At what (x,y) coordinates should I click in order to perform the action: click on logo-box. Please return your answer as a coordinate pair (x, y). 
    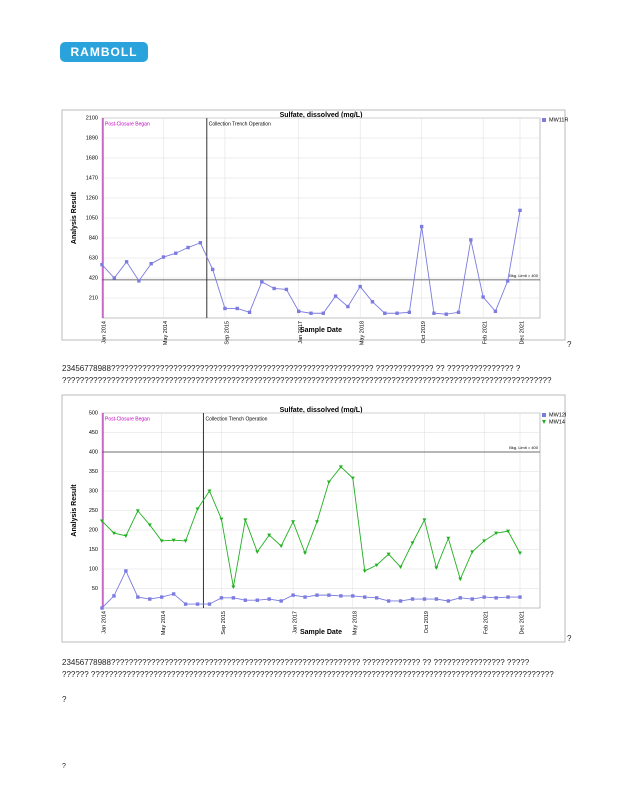
    Looking at the image, I should click on (104, 52).